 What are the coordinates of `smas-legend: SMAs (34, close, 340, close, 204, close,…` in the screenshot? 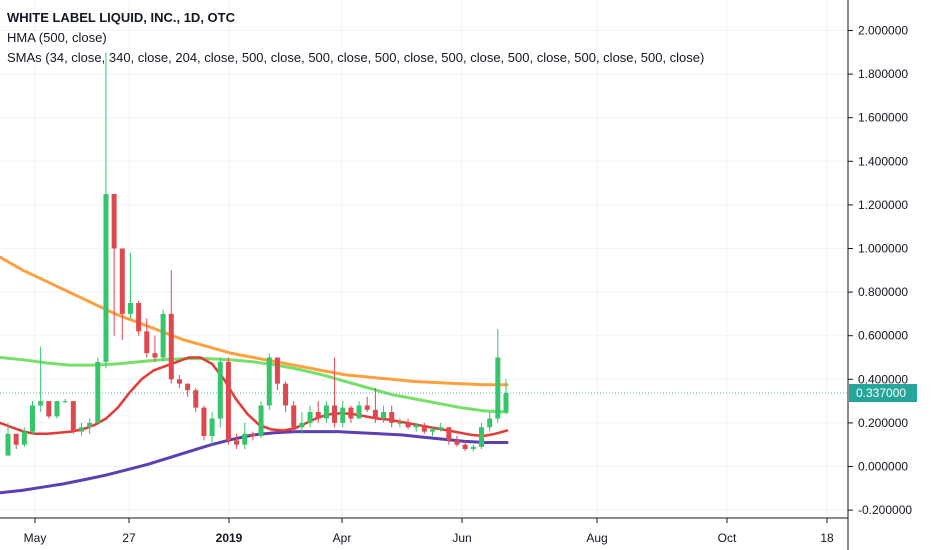 It's located at (356, 57).